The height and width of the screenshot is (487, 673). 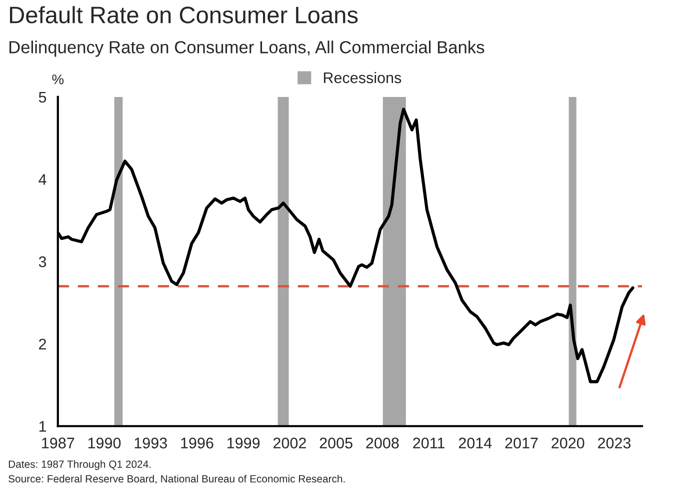 What do you see at coordinates (58, 443) in the screenshot?
I see `x-tick-label: 1987` at bounding box center [58, 443].